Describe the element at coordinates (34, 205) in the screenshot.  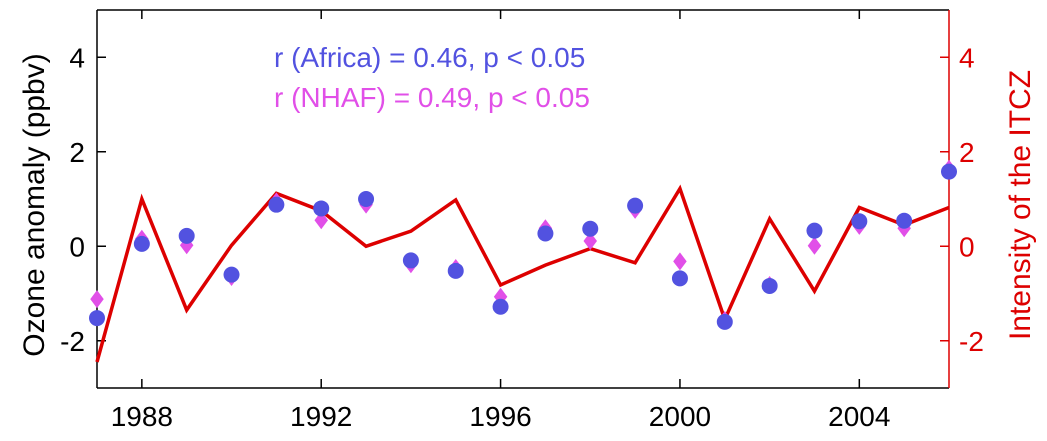
I see `left-axis-title: Ozone anomaly (ppbv)` at that location.